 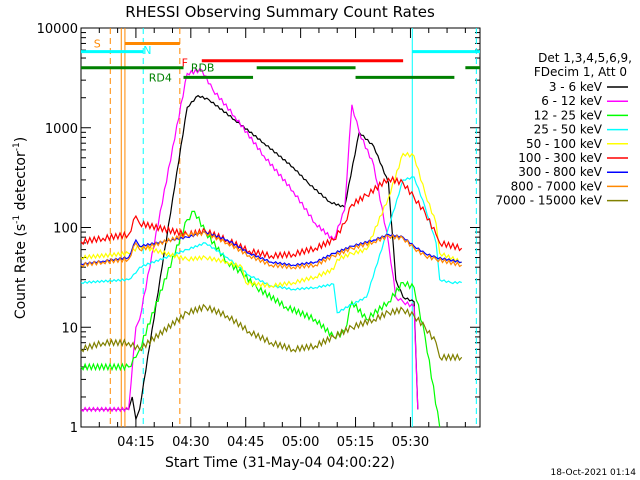 I want to click on x-tick-label: 04:30, so click(x=190, y=442).